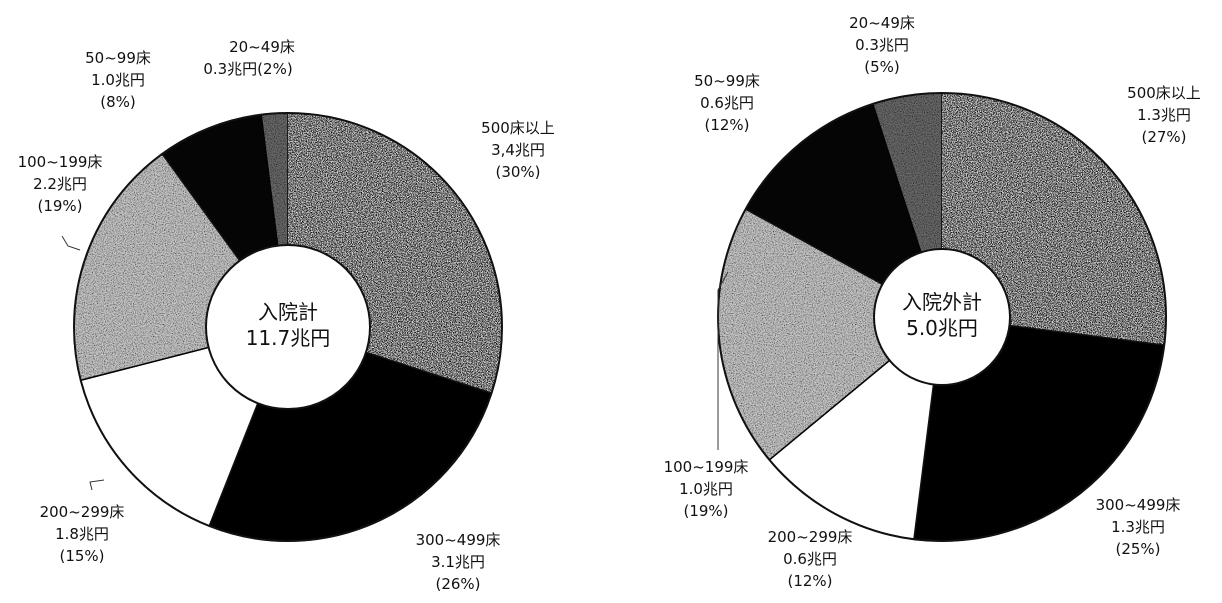 Image resolution: width=1222 pixels, height=603 pixels. I want to click on slice-label: 20~49床 0.3兆円 (5%), so click(882, 45).